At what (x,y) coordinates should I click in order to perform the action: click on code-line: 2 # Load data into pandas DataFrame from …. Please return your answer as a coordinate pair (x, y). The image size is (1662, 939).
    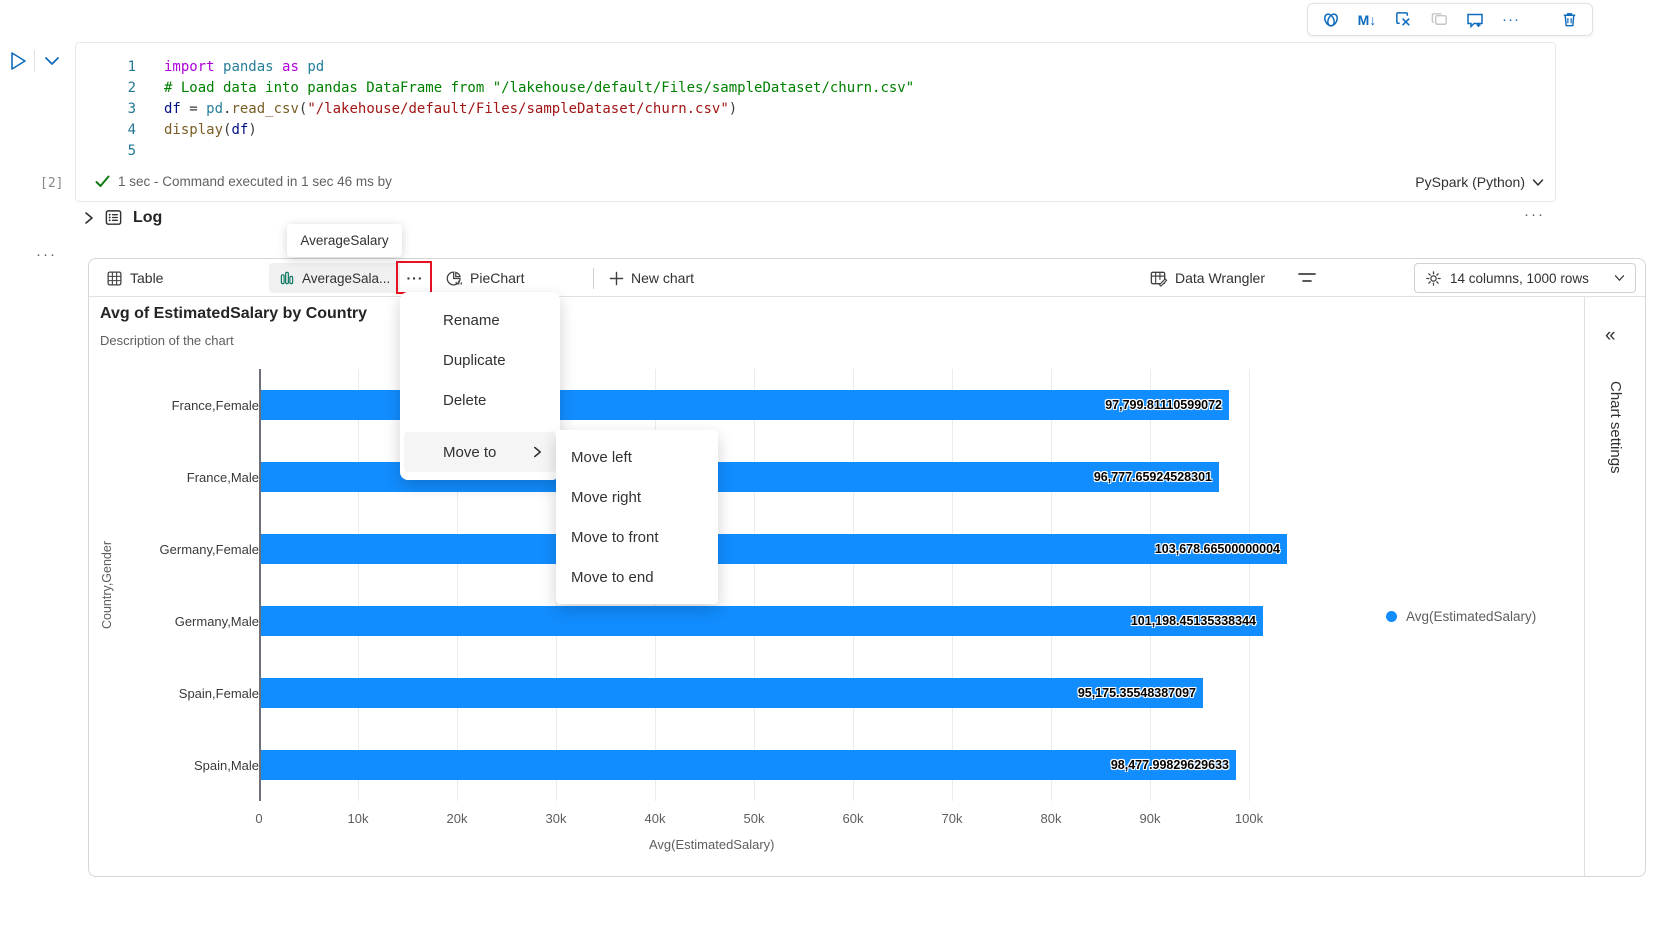
    Looking at the image, I should click on (815, 88).